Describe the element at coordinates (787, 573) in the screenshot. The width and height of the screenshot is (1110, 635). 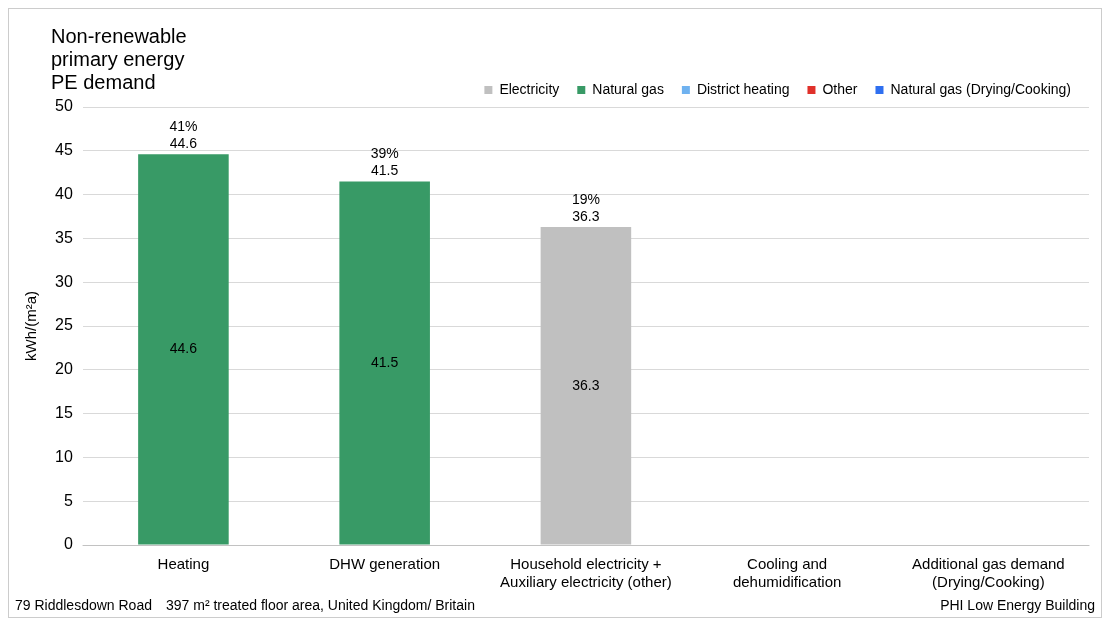
I see `x-tick-label: Cooling and dehumidification` at that location.